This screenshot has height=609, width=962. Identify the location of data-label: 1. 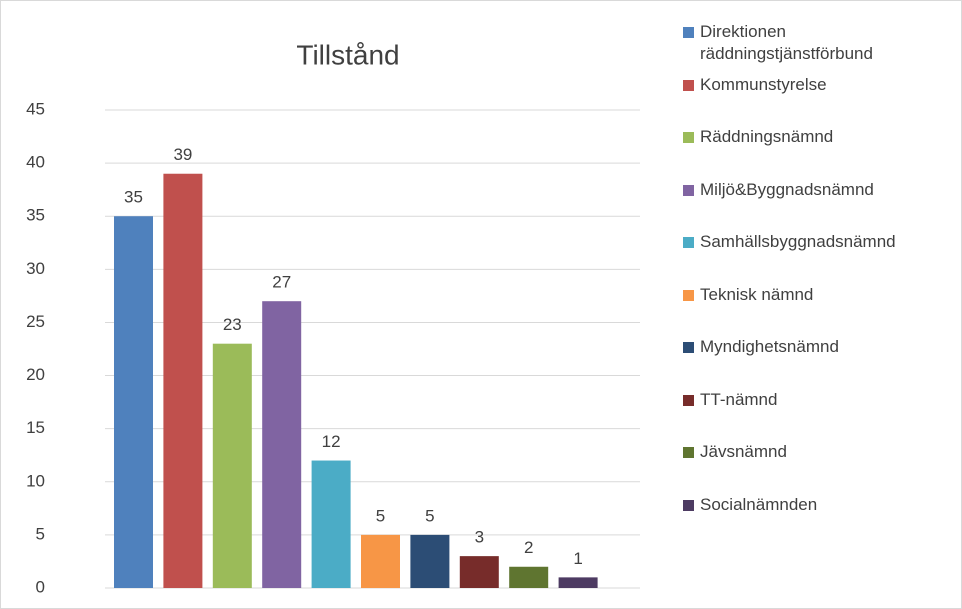
(577, 558).